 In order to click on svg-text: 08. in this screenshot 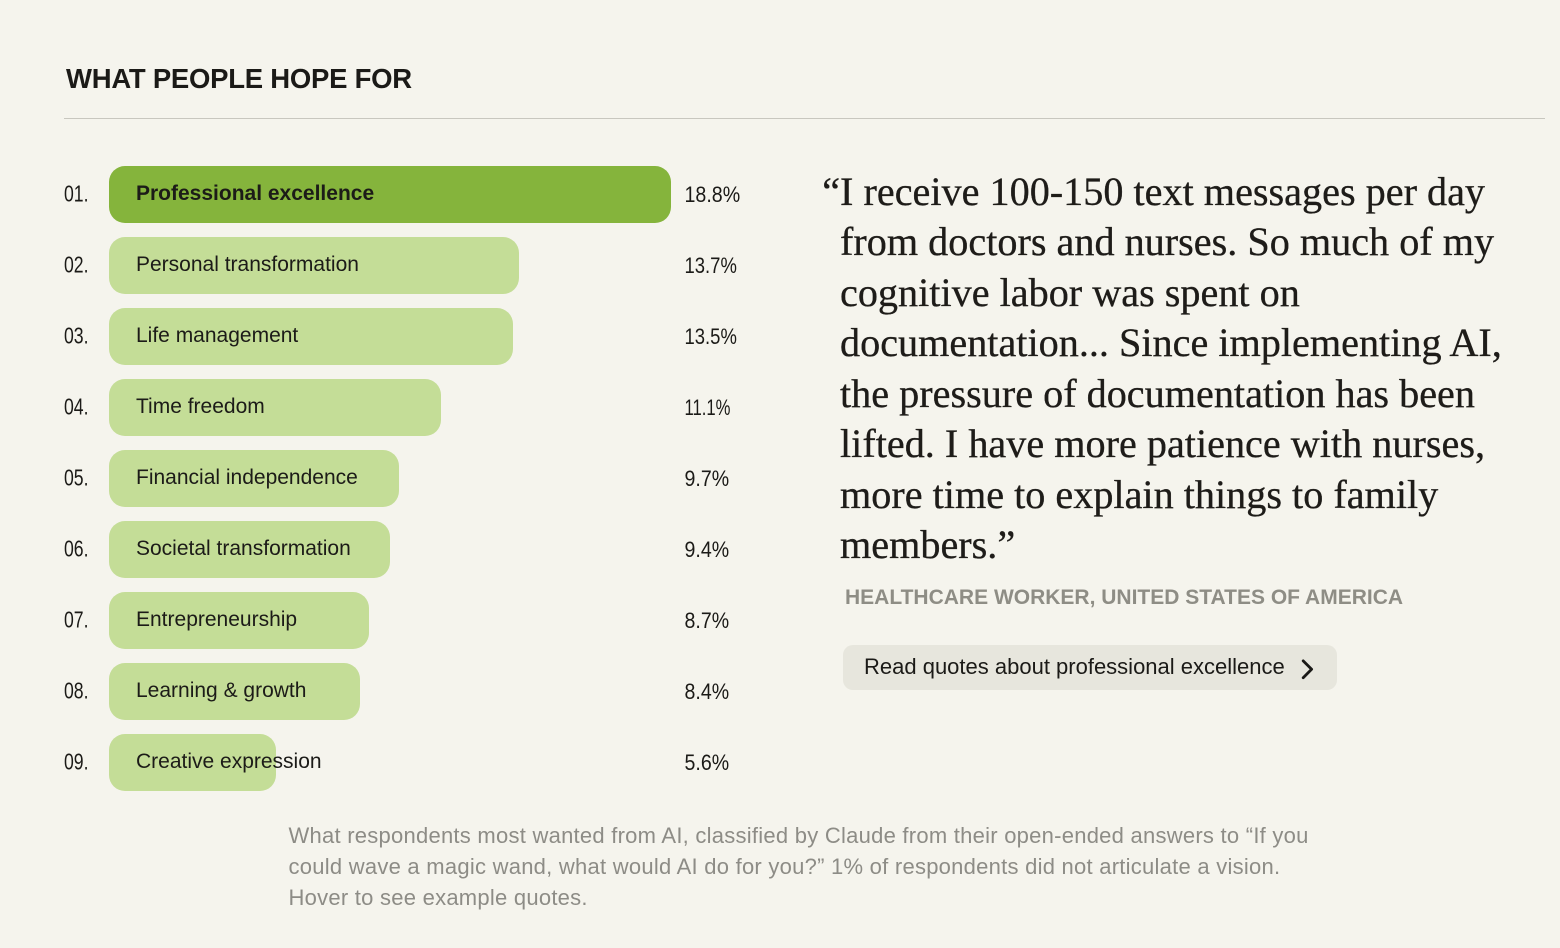, I will do `click(76, 690)`.